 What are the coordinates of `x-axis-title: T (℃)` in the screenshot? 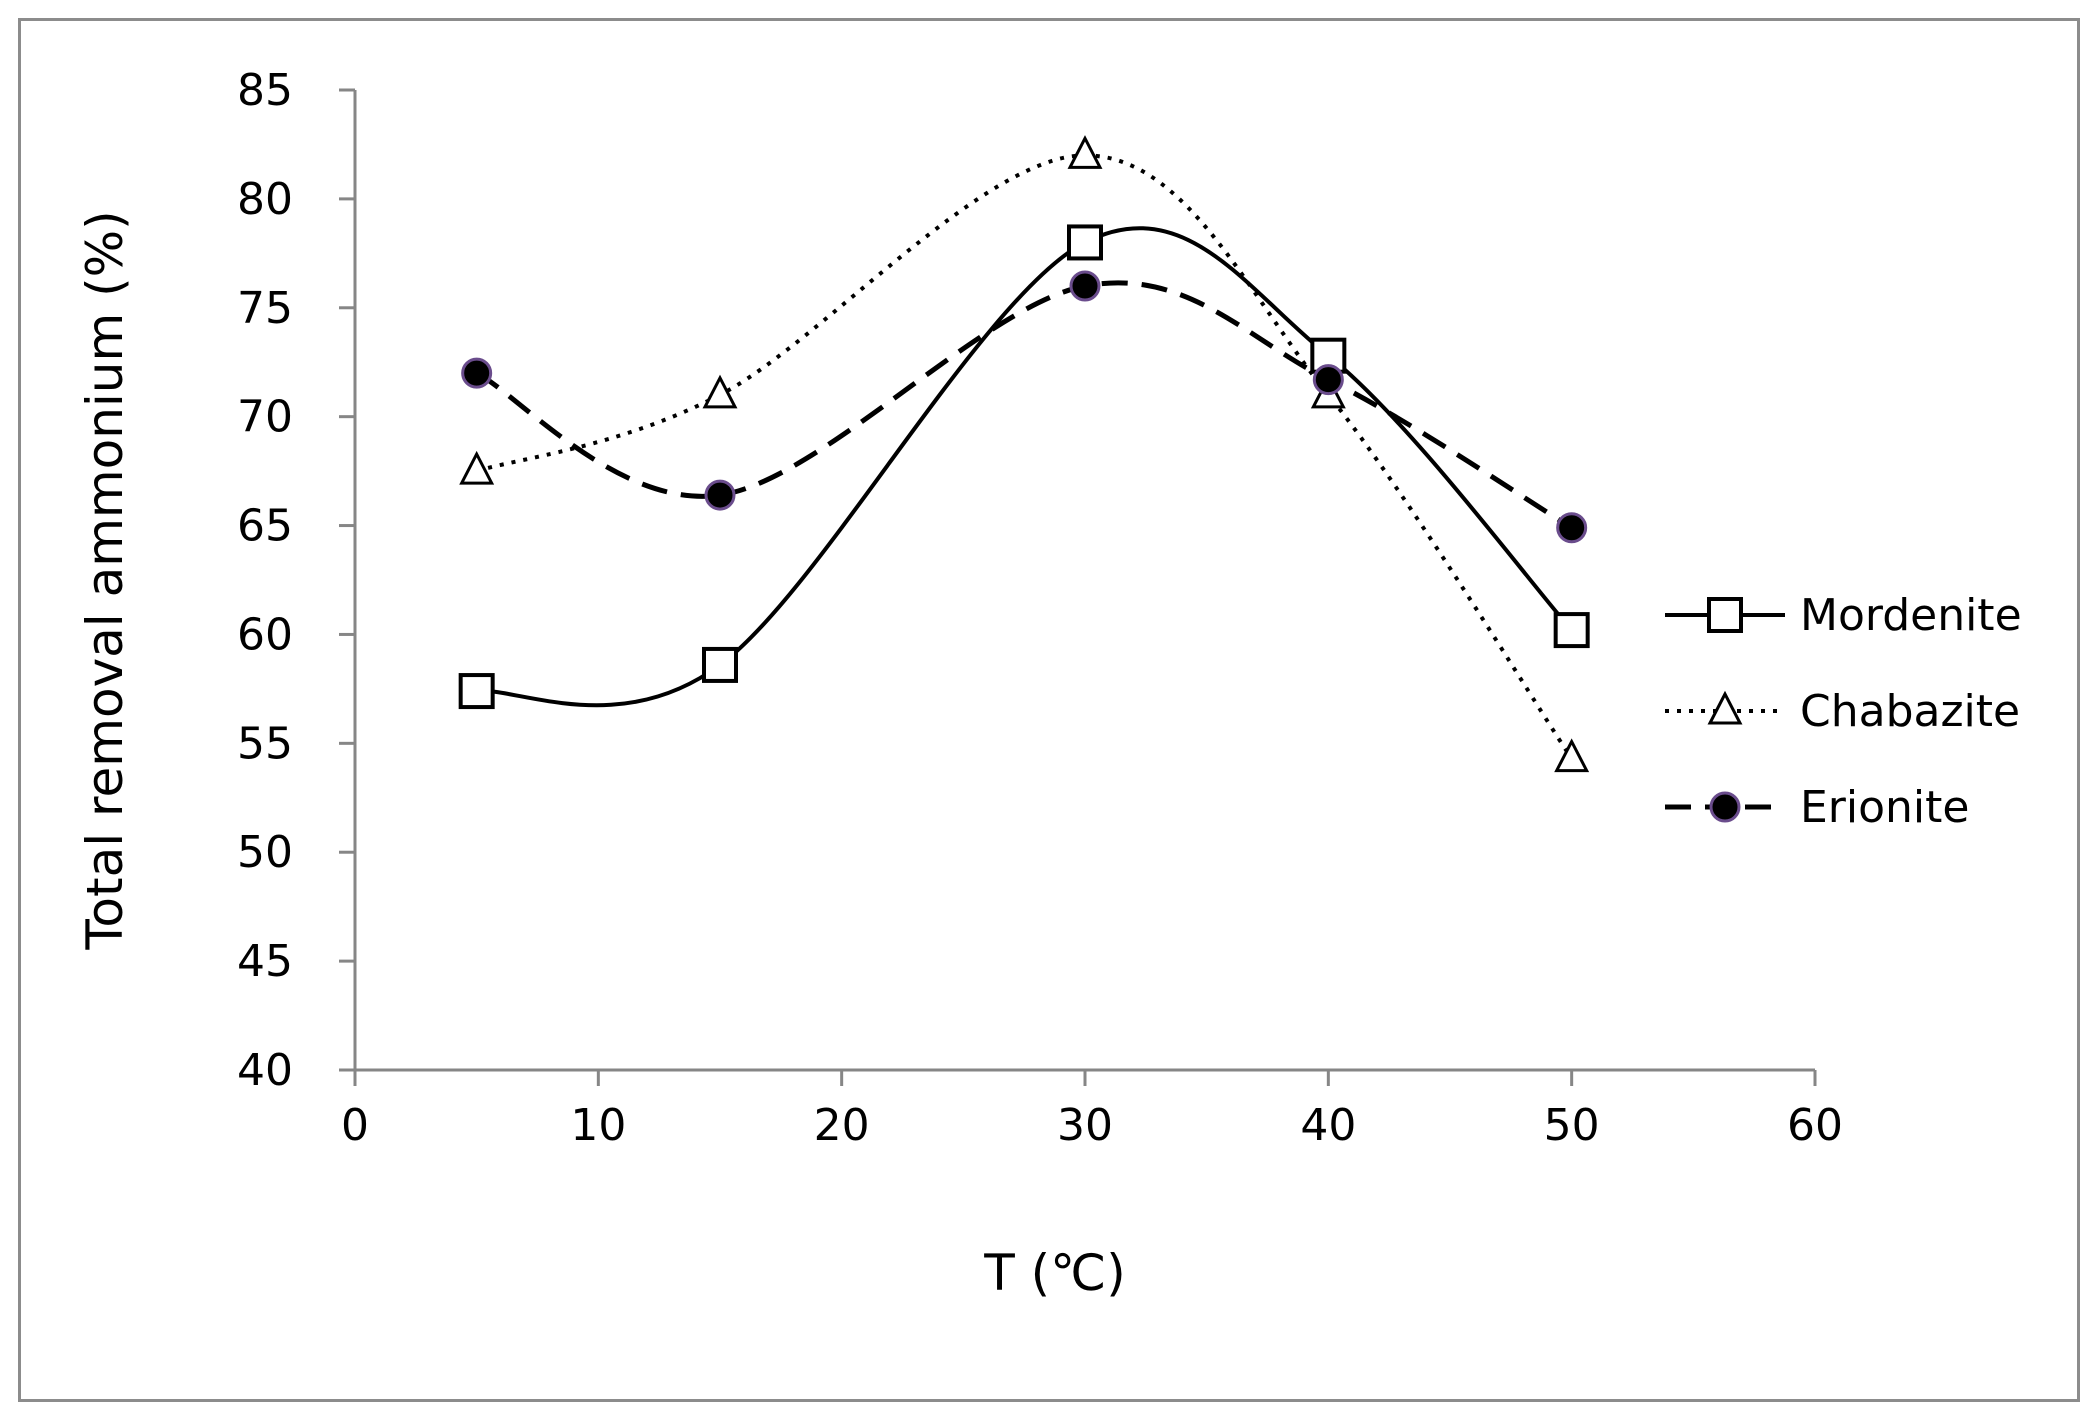 It's located at (1054, 1273).